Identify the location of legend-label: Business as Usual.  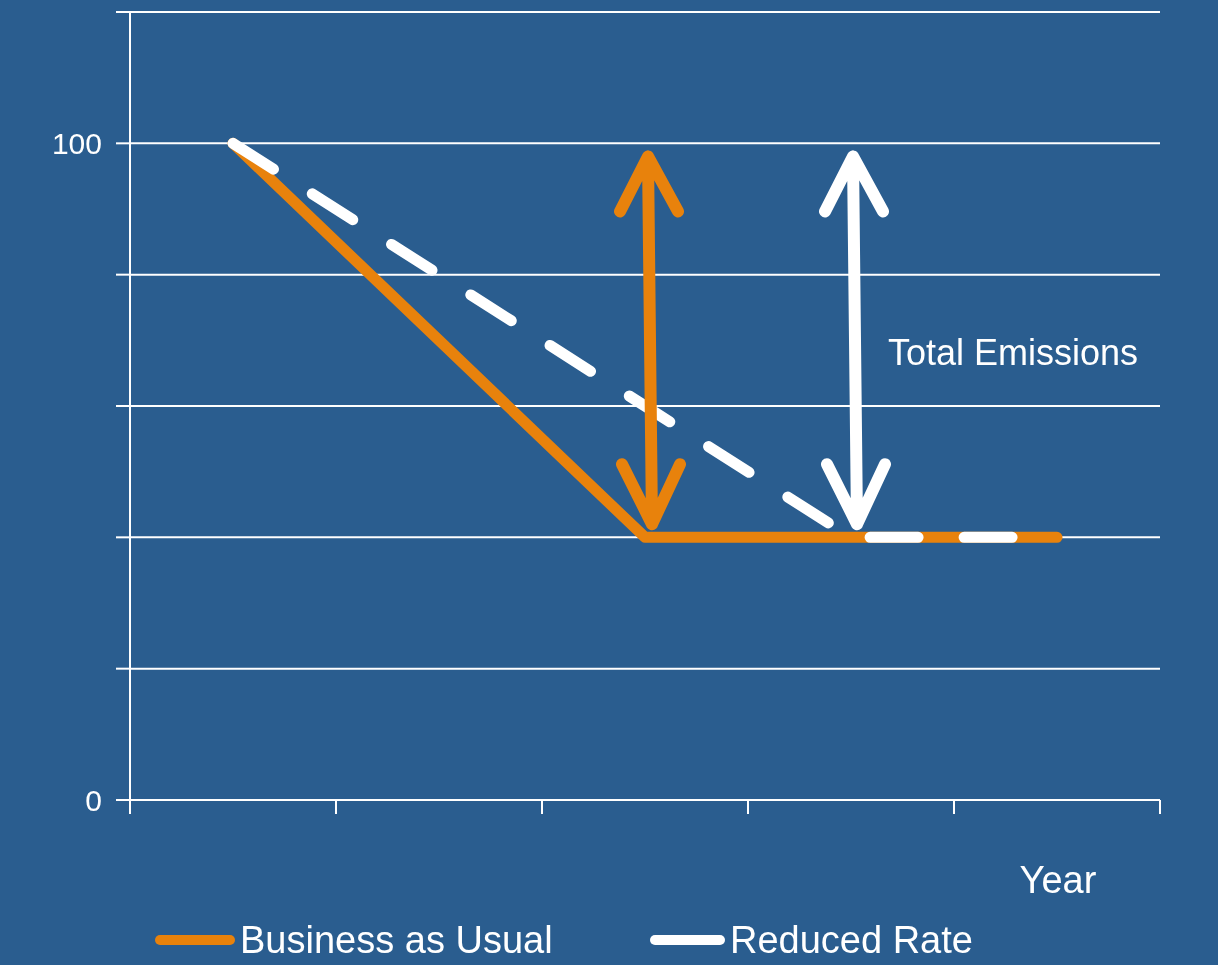
(396, 940).